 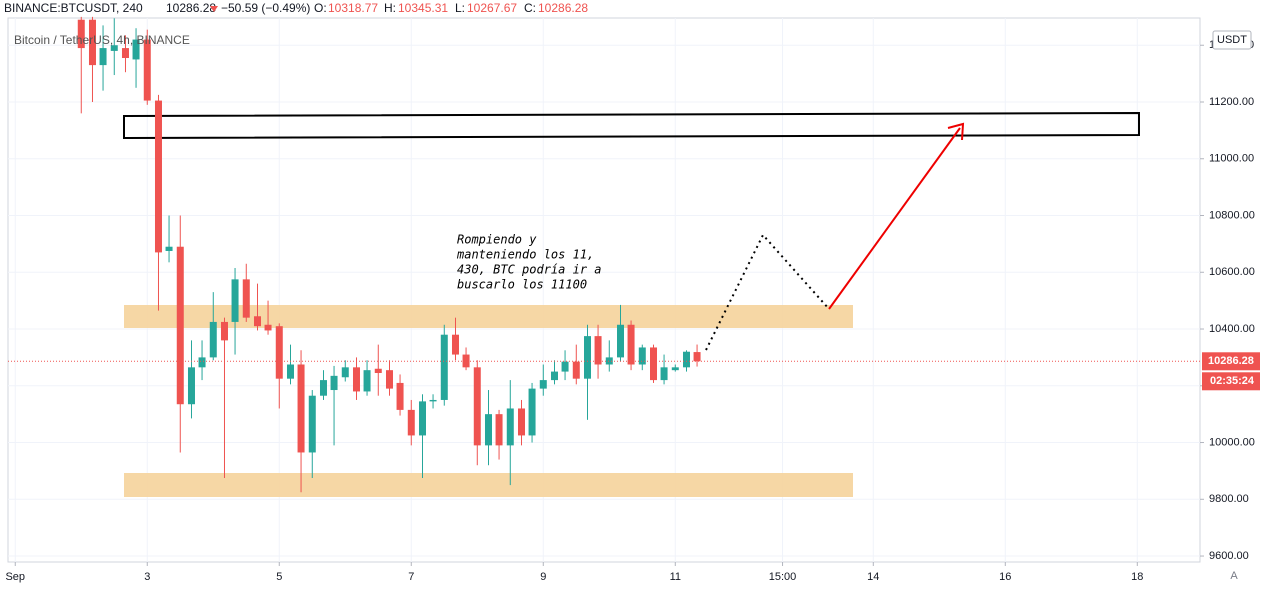 I want to click on x-tick-label: 9, so click(x=543, y=577).